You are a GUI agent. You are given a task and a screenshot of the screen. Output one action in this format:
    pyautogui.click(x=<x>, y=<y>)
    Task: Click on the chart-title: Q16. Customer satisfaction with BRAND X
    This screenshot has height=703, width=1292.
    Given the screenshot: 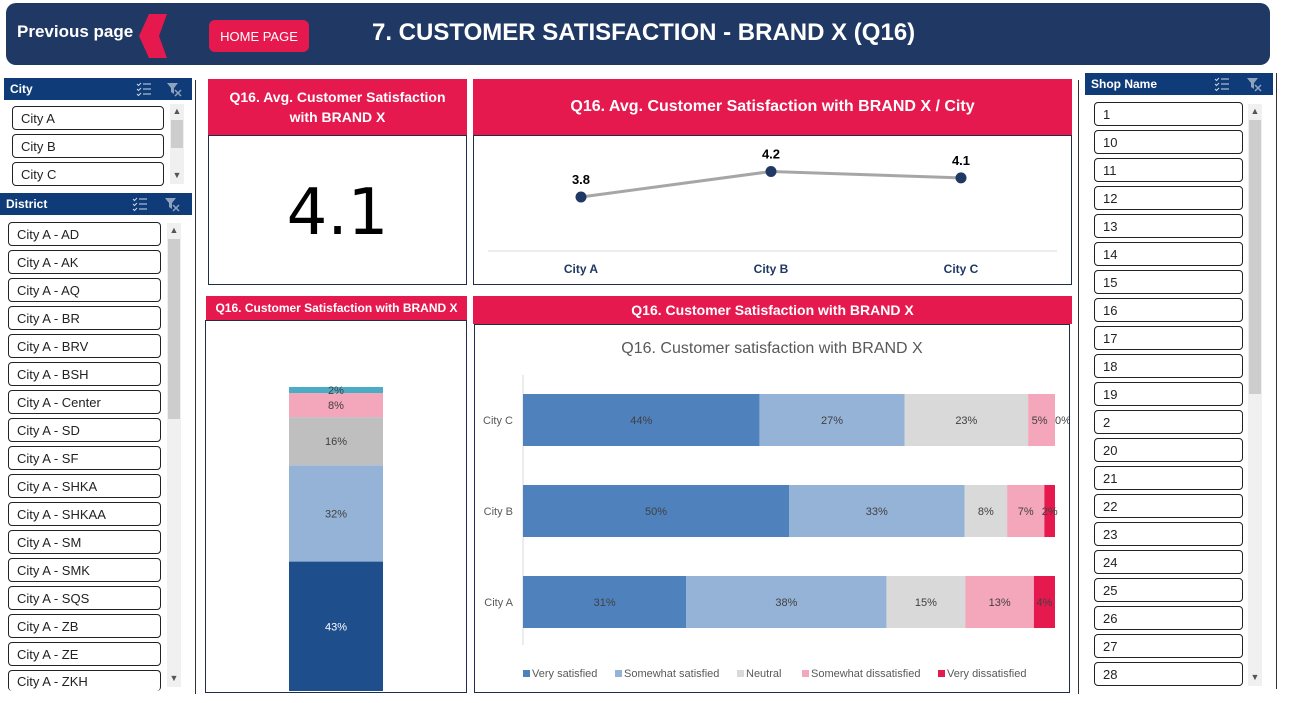 What is the action you would take?
    pyautogui.click(x=772, y=348)
    